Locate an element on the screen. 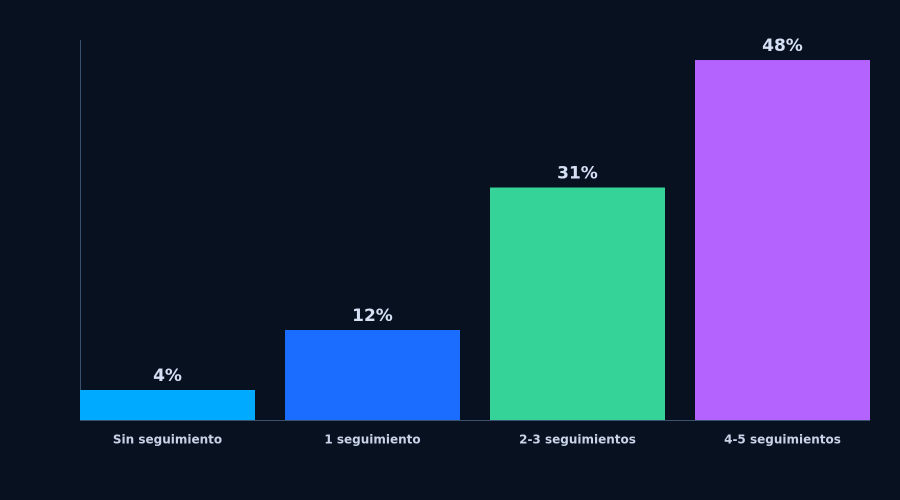  value-label: 48% is located at coordinates (782, 46).